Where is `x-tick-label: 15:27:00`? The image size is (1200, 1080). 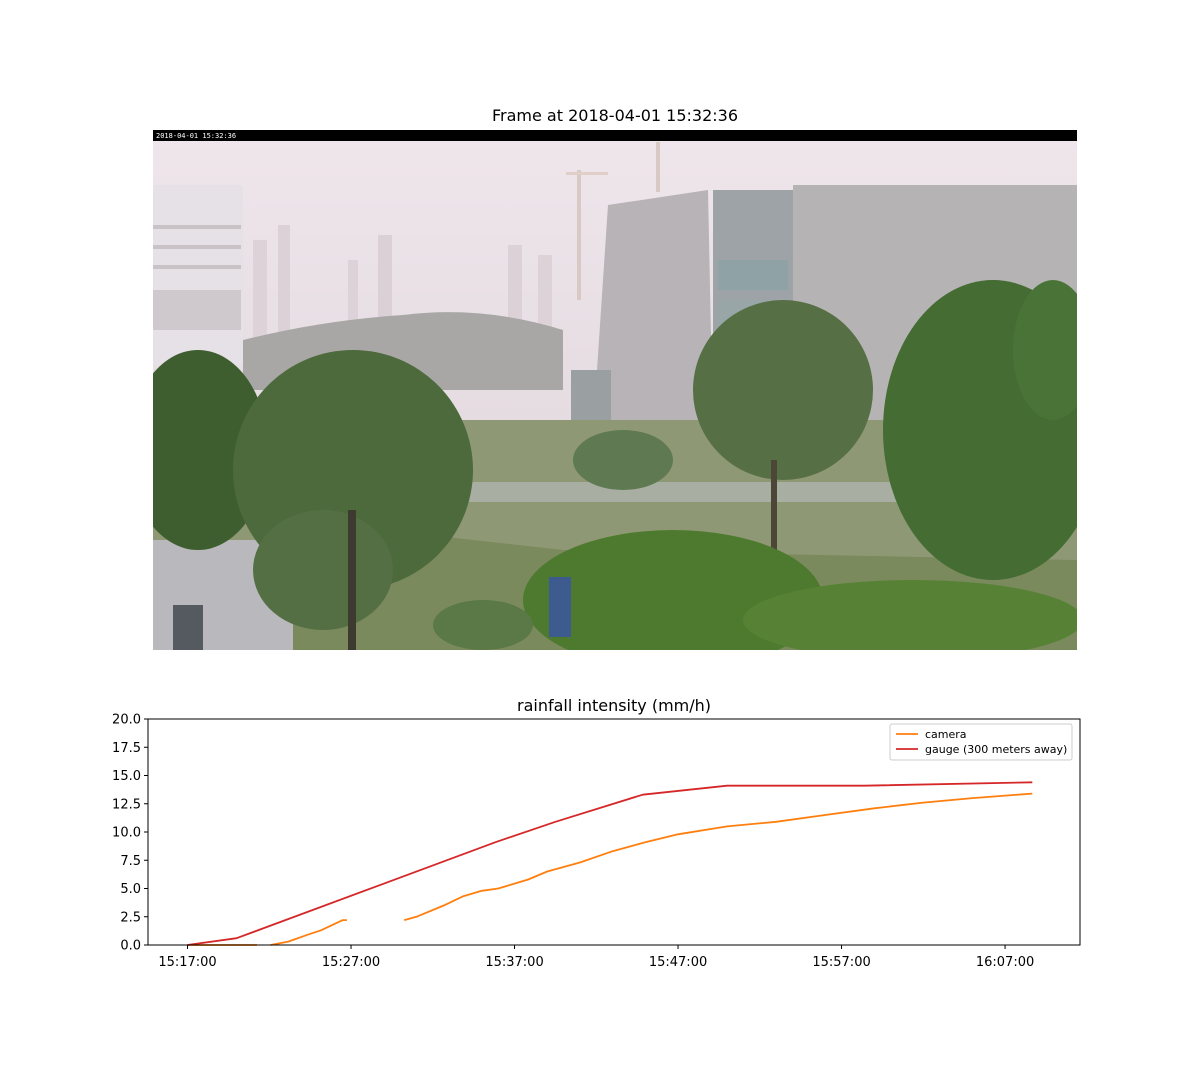
x-tick-label: 15:27:00 is located at coordinates (351, 962).